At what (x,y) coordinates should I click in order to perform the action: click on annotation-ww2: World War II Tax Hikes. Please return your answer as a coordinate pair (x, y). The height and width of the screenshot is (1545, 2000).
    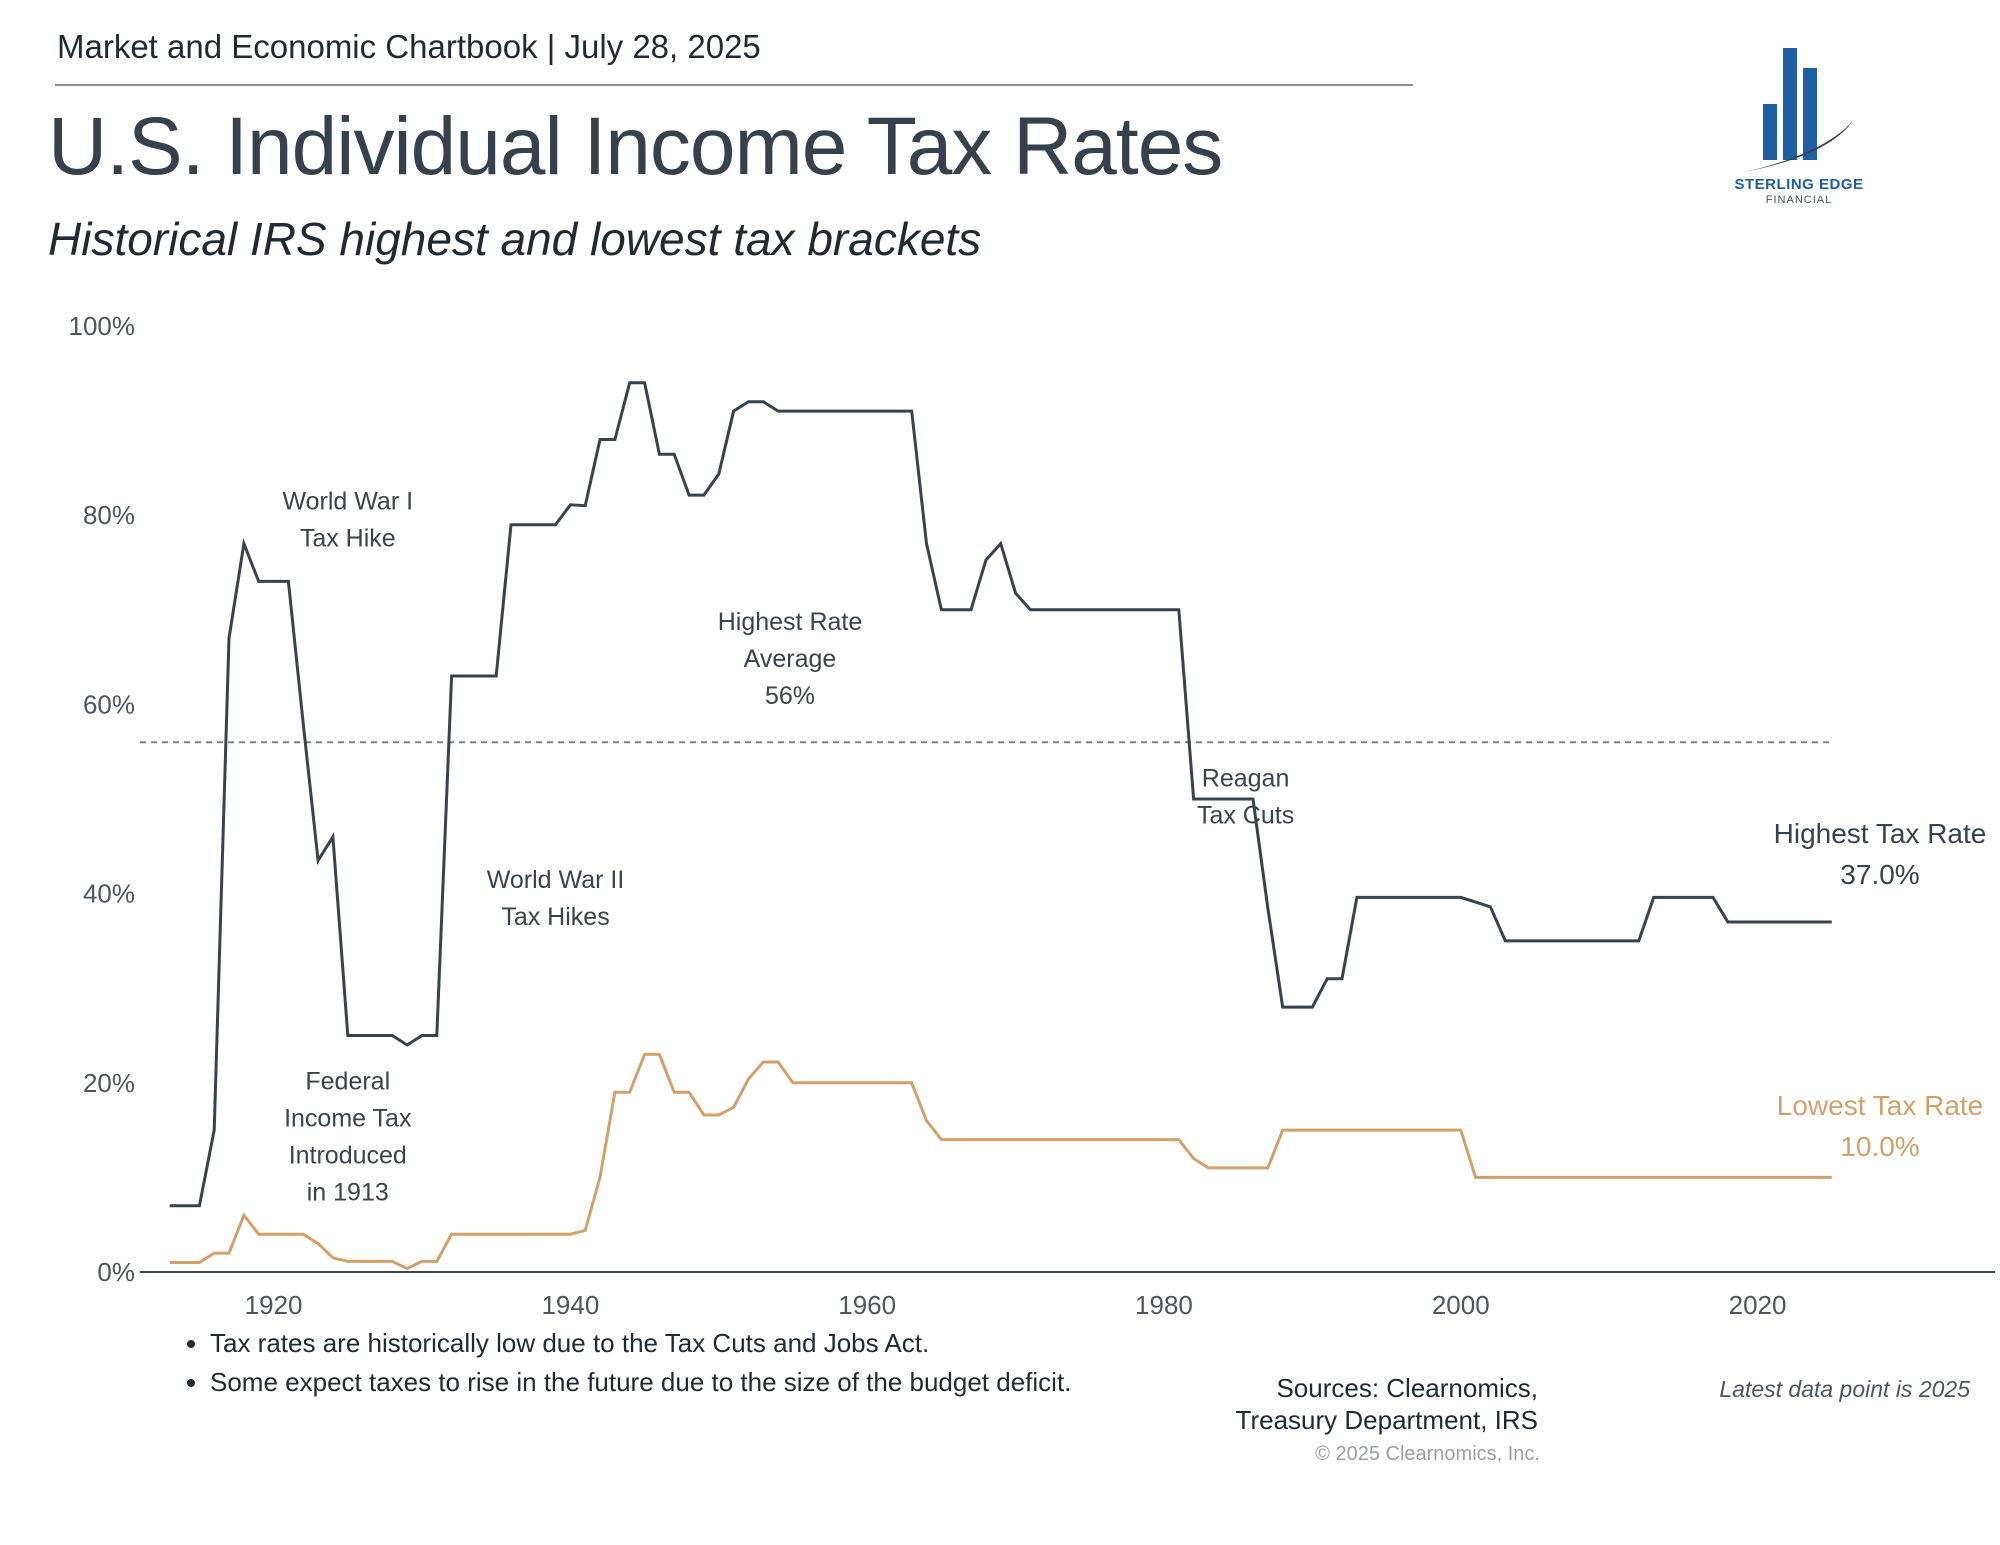
    Looking at the image, I should click on (556, 898).